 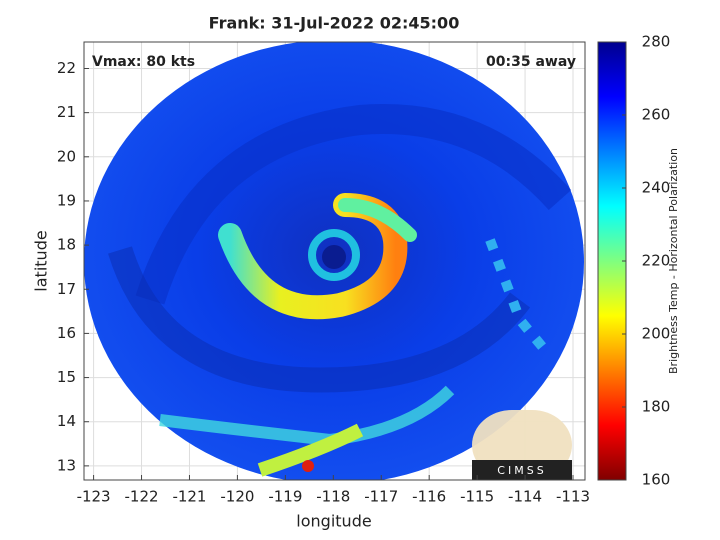 I want to click on colorbar, so click(x=612, y=261).